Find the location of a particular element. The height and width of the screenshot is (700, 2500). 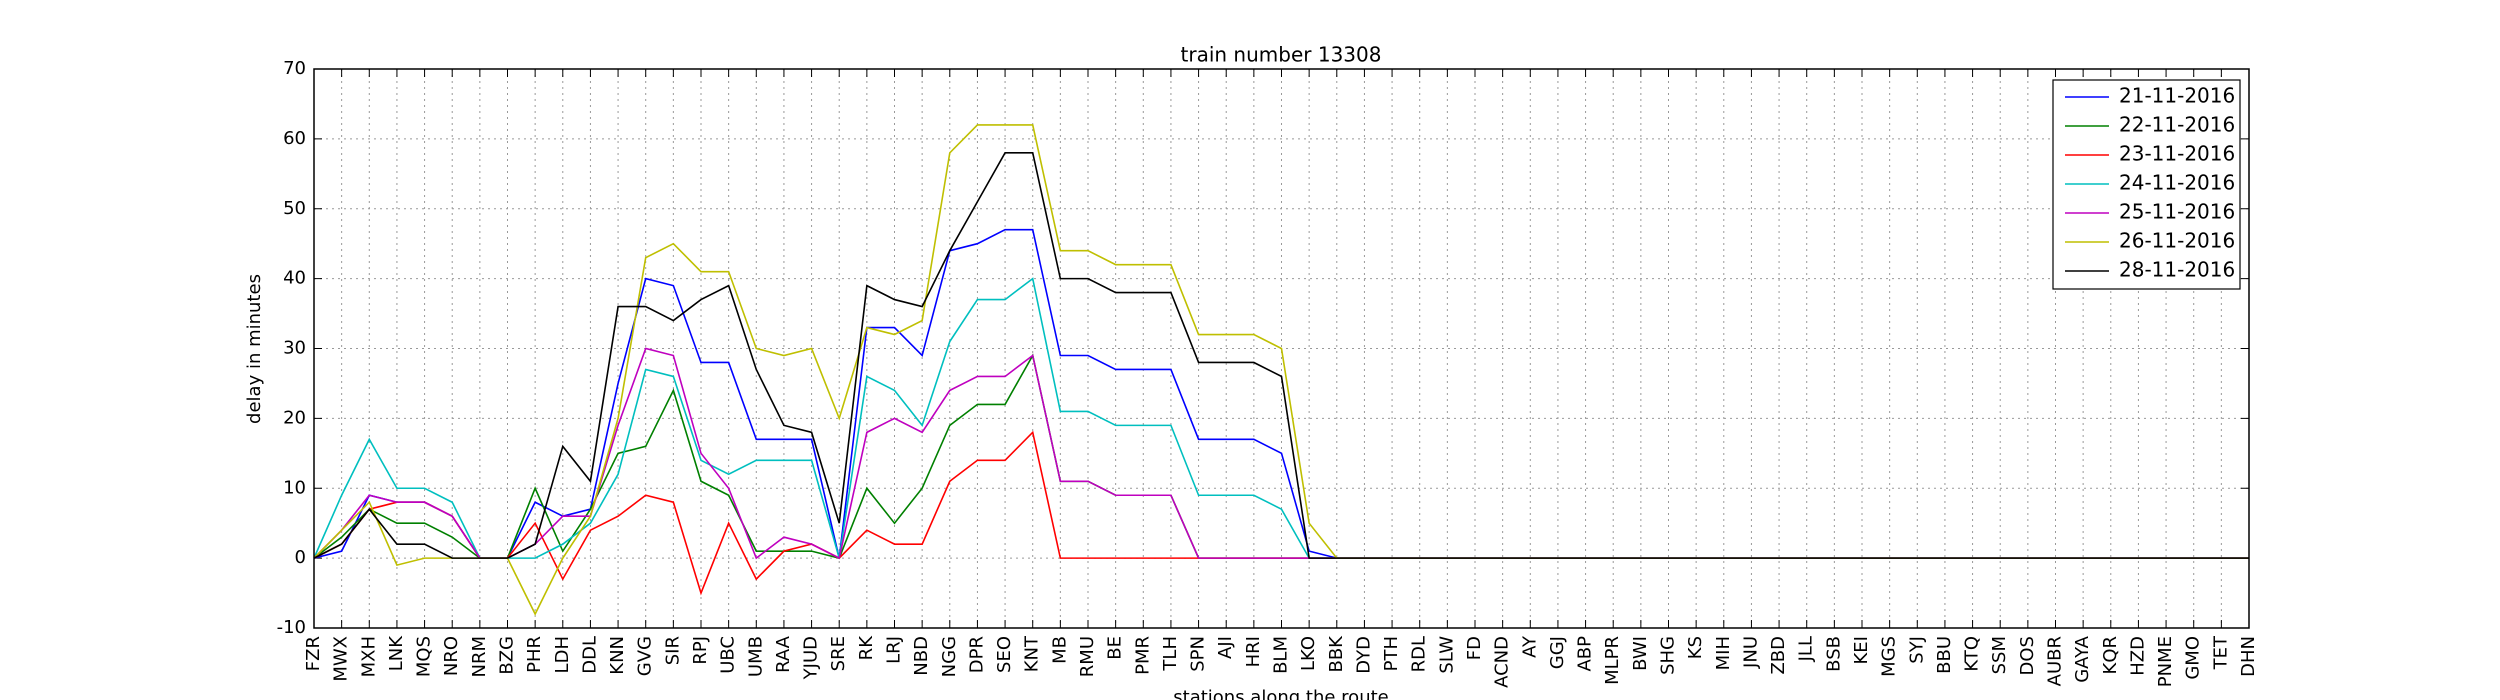

x-tick-label: BSB is located at coordinates (1833, 654).